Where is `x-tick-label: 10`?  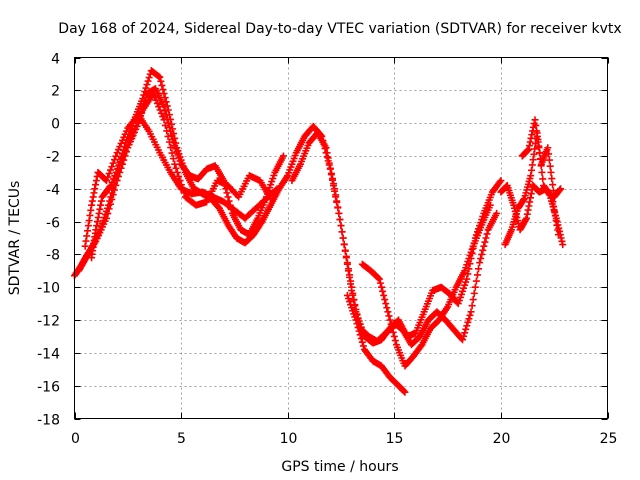 x-tick-label: 10 is located at coordinates (289, 439).